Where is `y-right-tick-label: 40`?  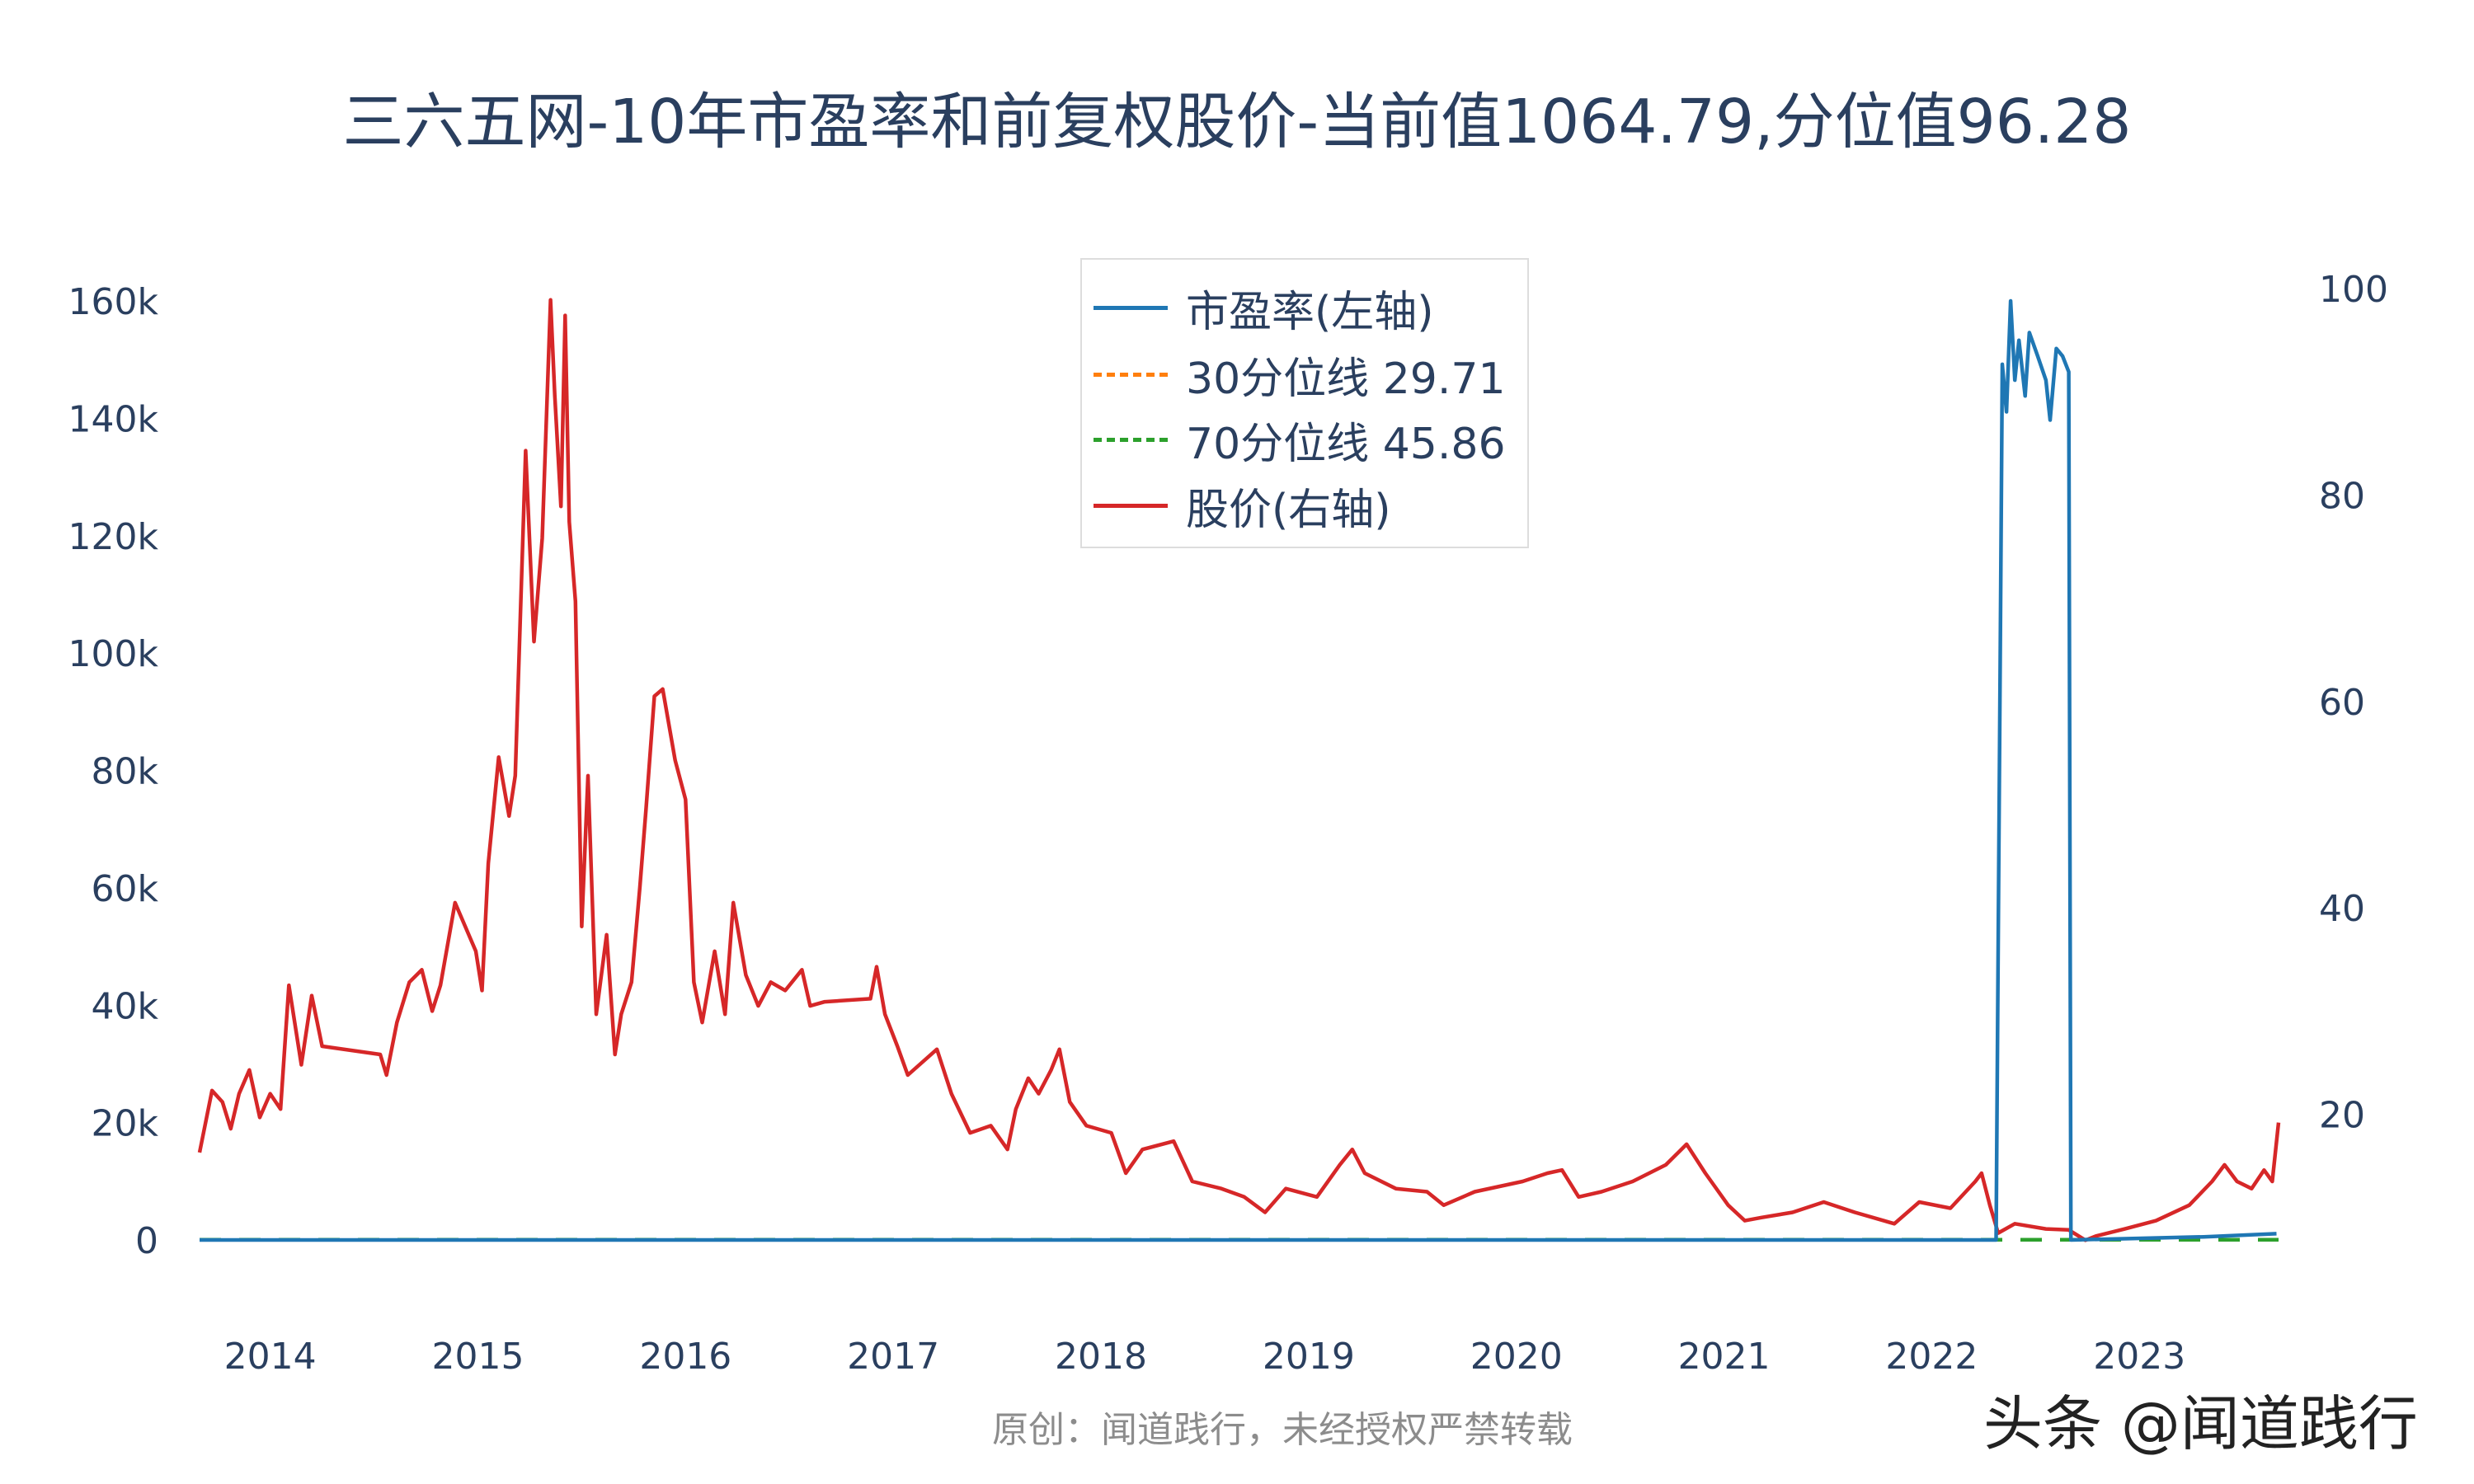
y-right-tick-label: 40 is located at coordinates (2342, 909).